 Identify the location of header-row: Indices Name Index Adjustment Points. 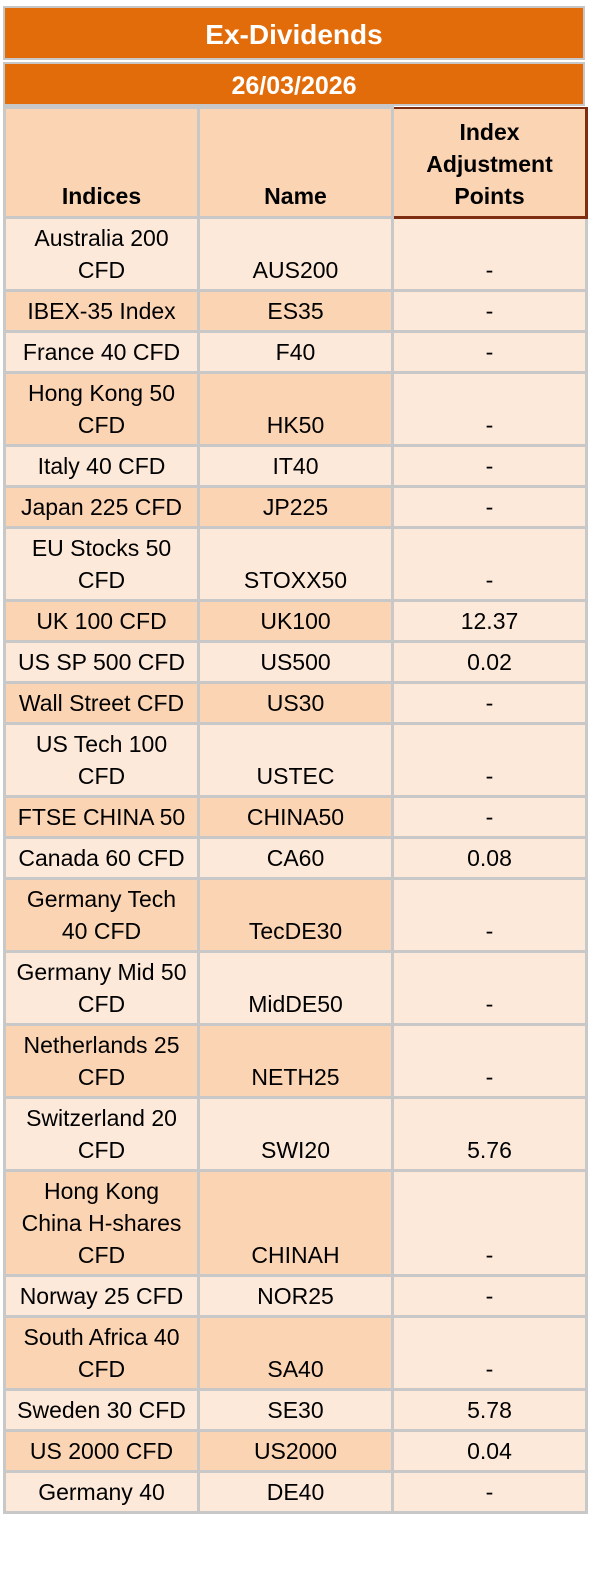
(295, 162).